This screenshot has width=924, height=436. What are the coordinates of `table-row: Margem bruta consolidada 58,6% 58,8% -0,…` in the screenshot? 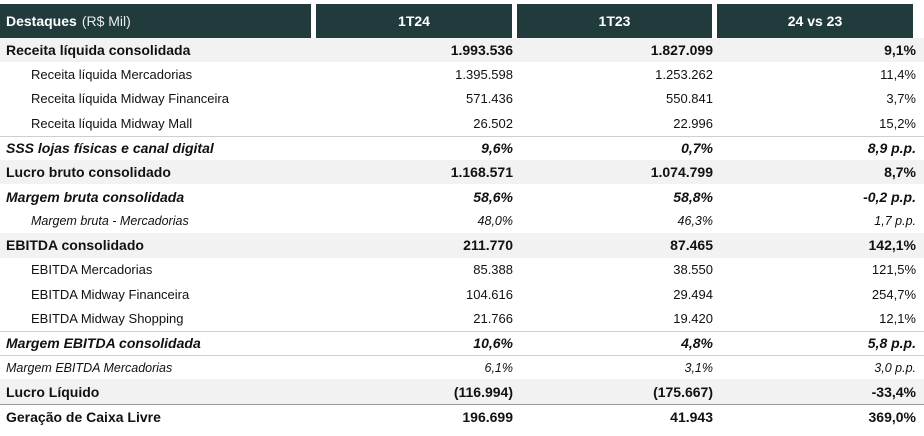 It's located at (462, 196).